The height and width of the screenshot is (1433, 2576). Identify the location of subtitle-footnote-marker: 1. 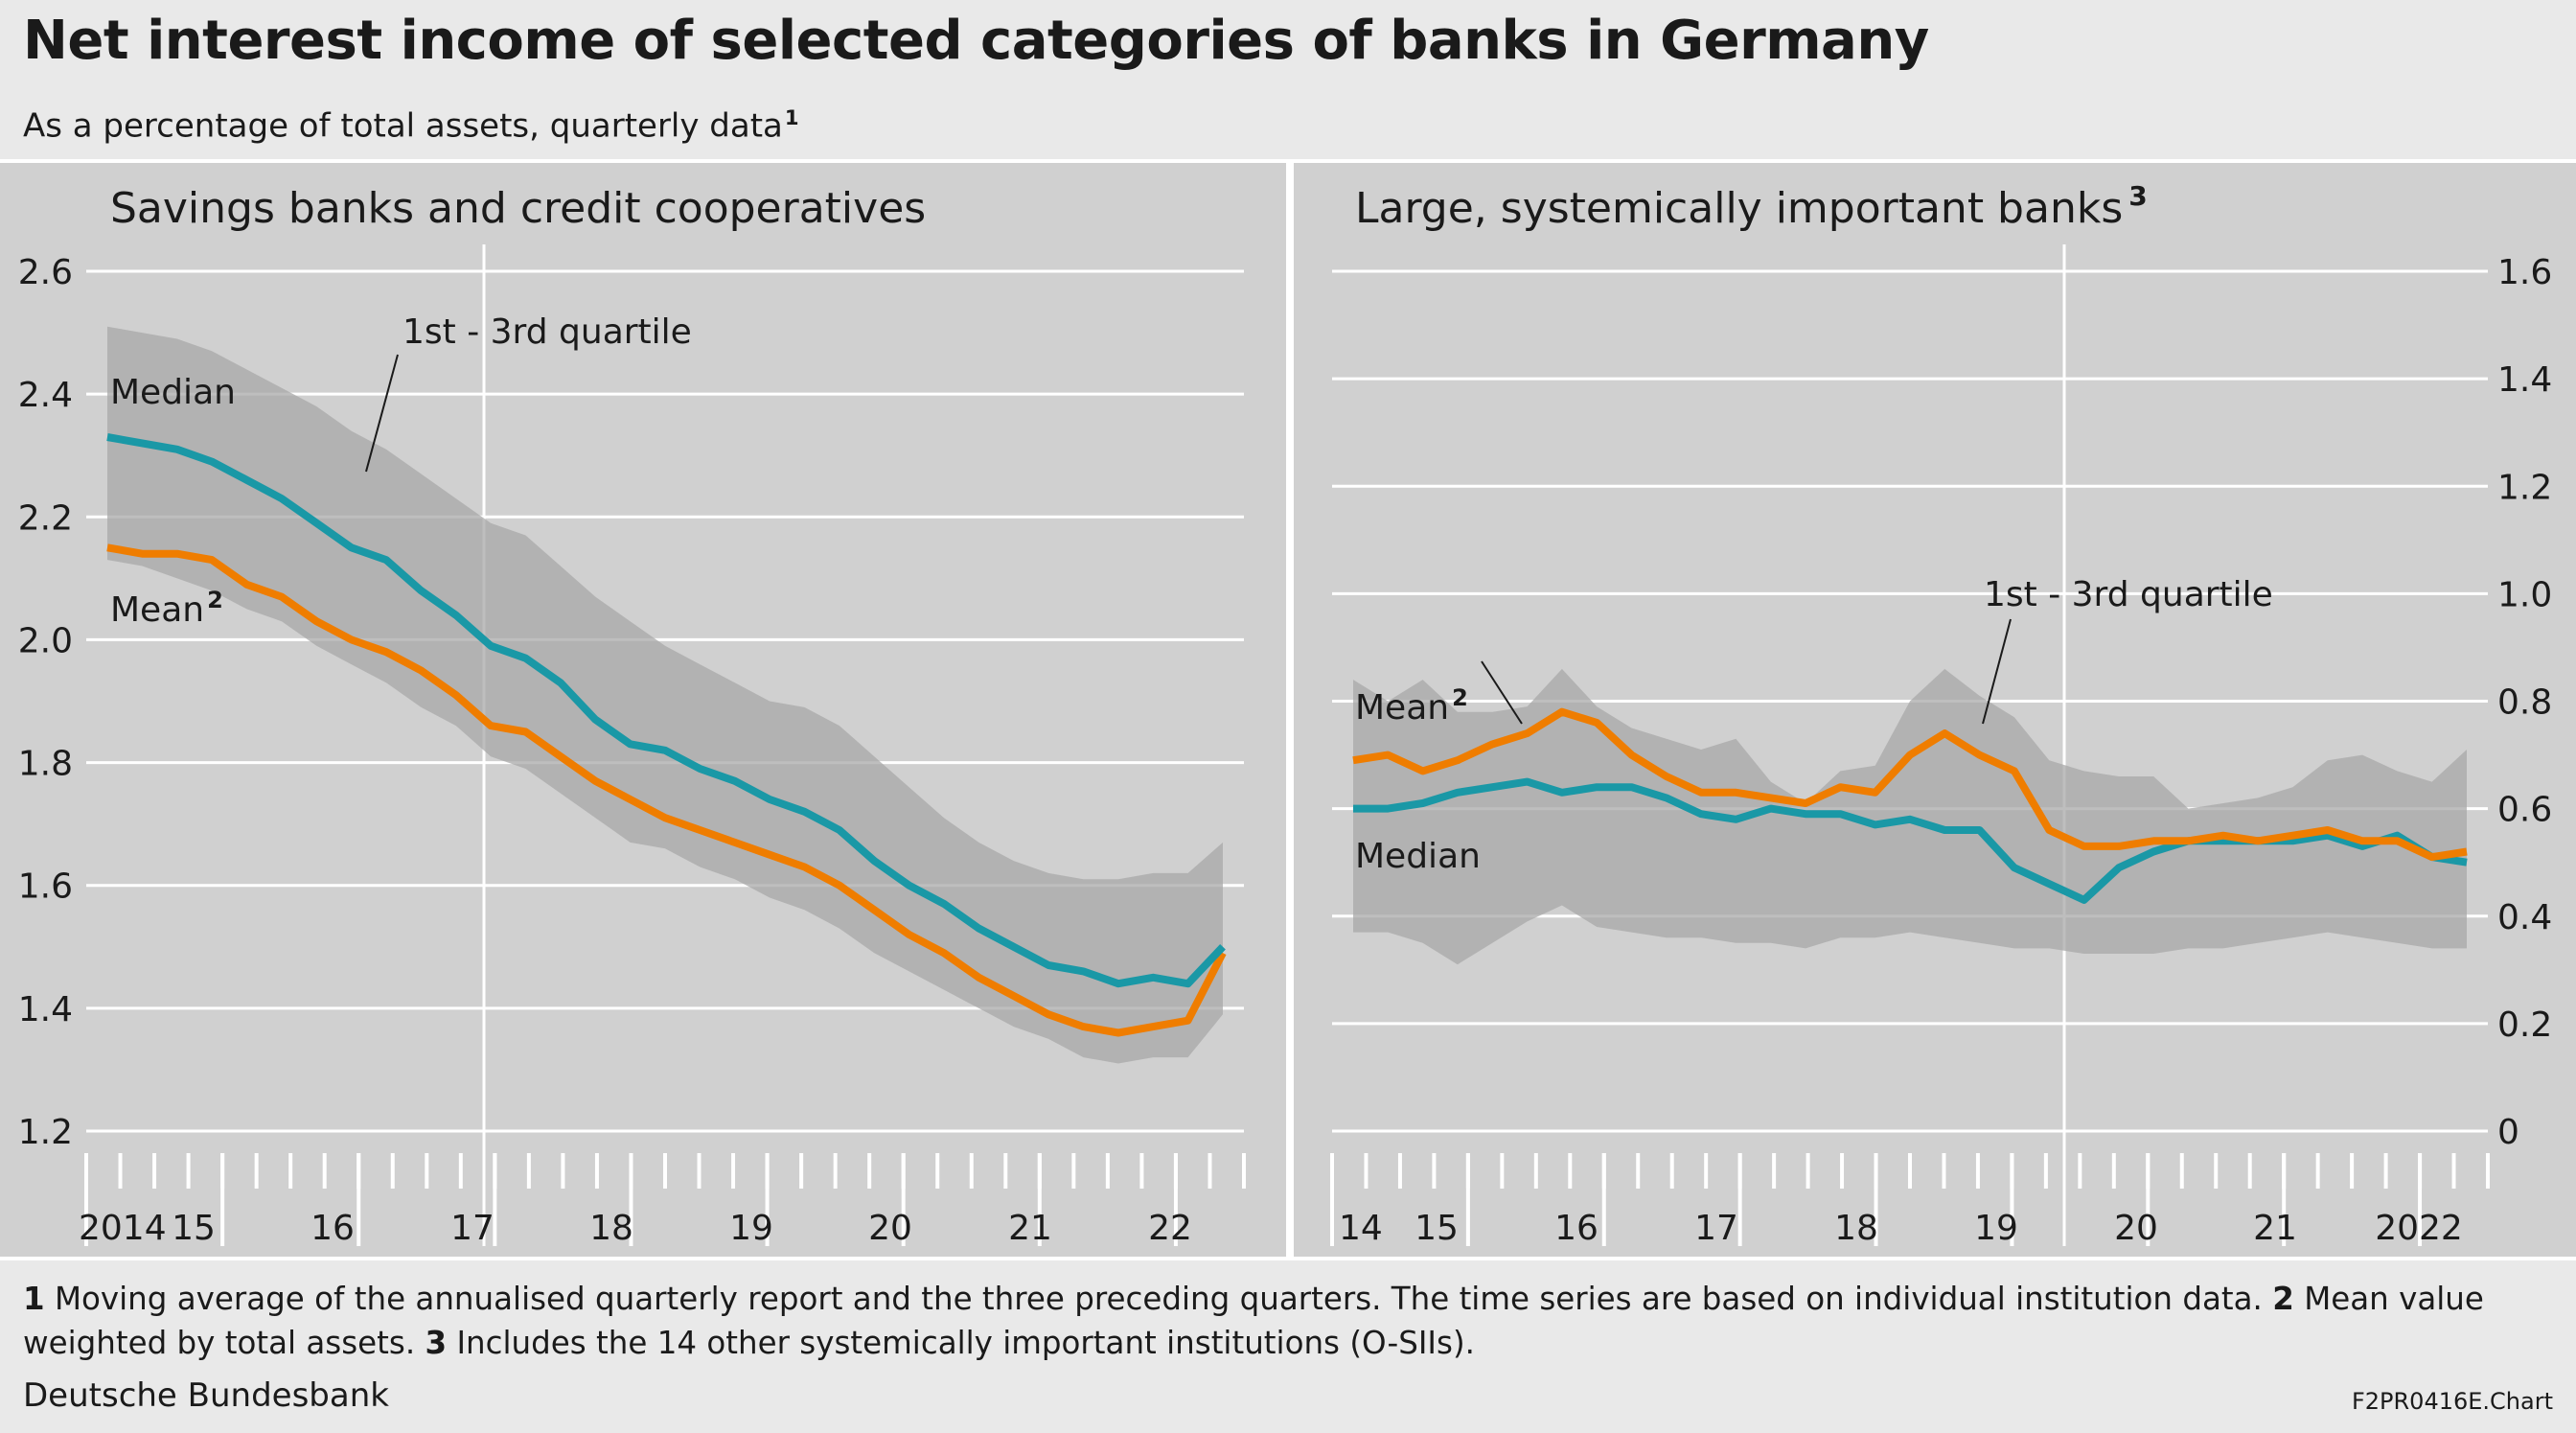
(791, 117).